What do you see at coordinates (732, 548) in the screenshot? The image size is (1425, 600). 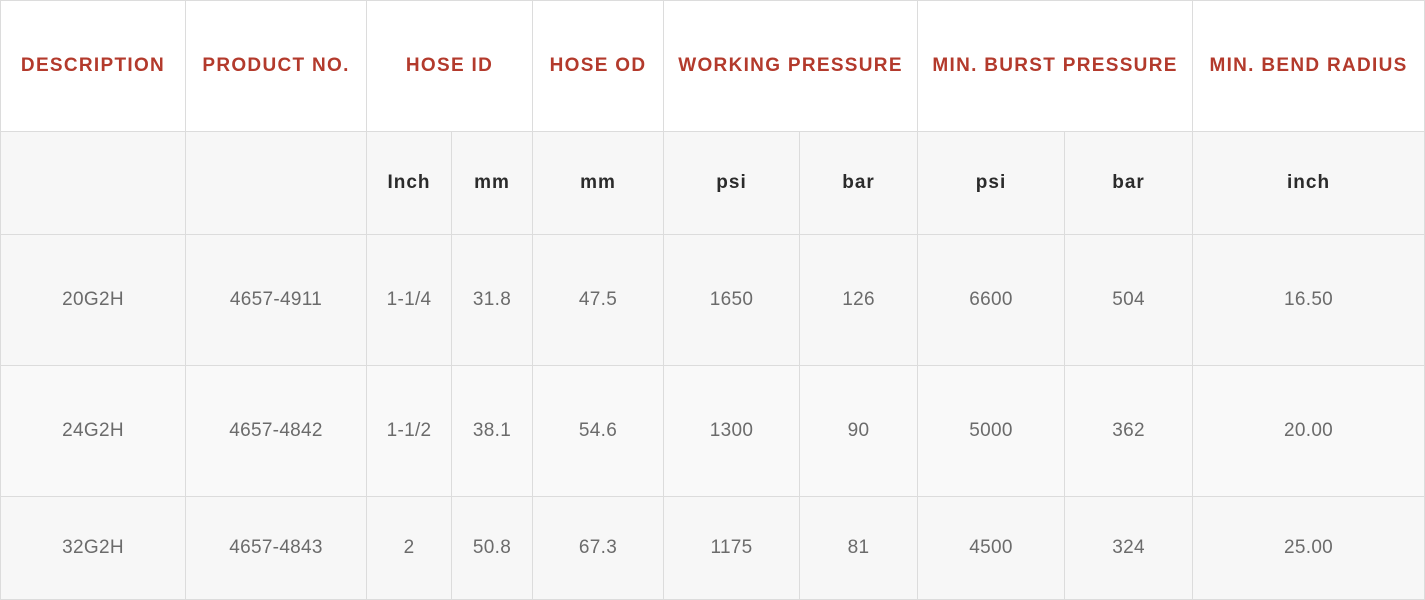 I see `cell-working-psi: 1175` at bounding box center [732, 548].